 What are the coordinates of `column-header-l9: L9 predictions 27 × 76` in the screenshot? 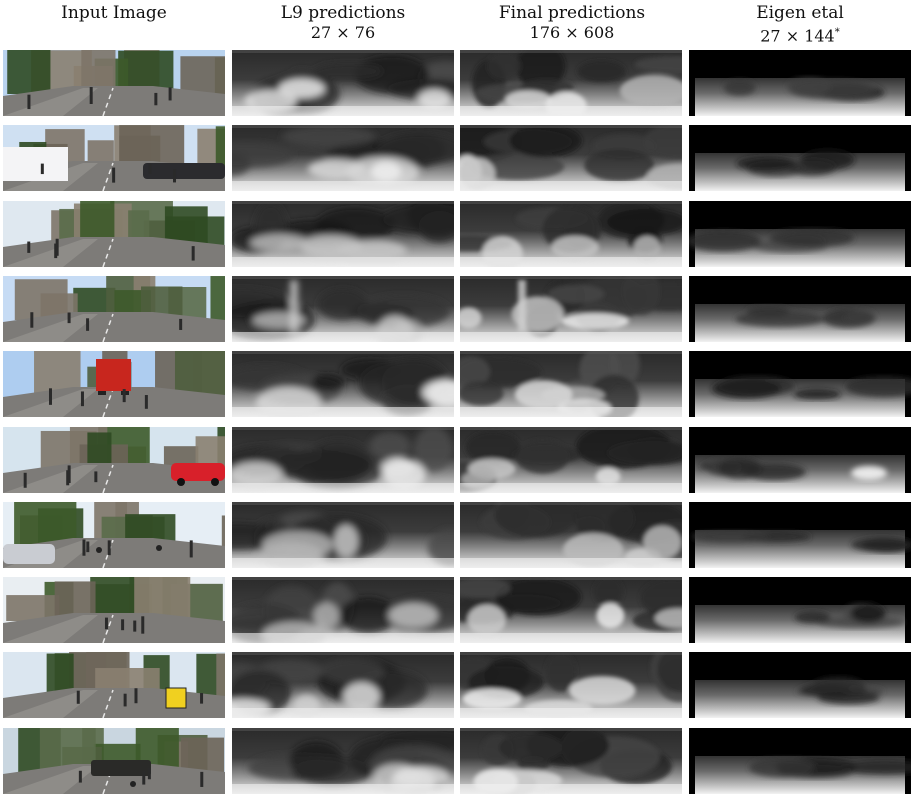 It's located at (343, 23).